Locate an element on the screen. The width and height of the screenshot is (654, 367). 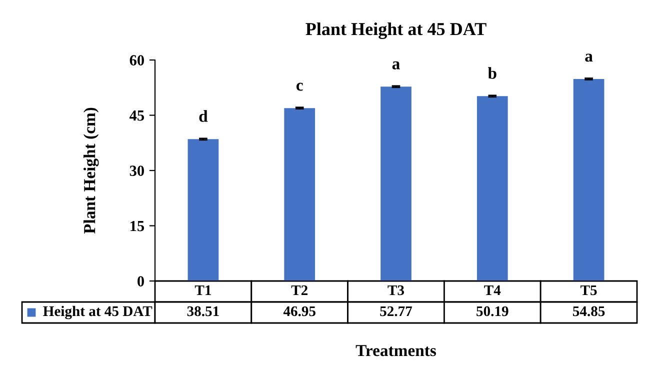
legend-label: Height at 45 DAT is located at coordinates (97, 313).